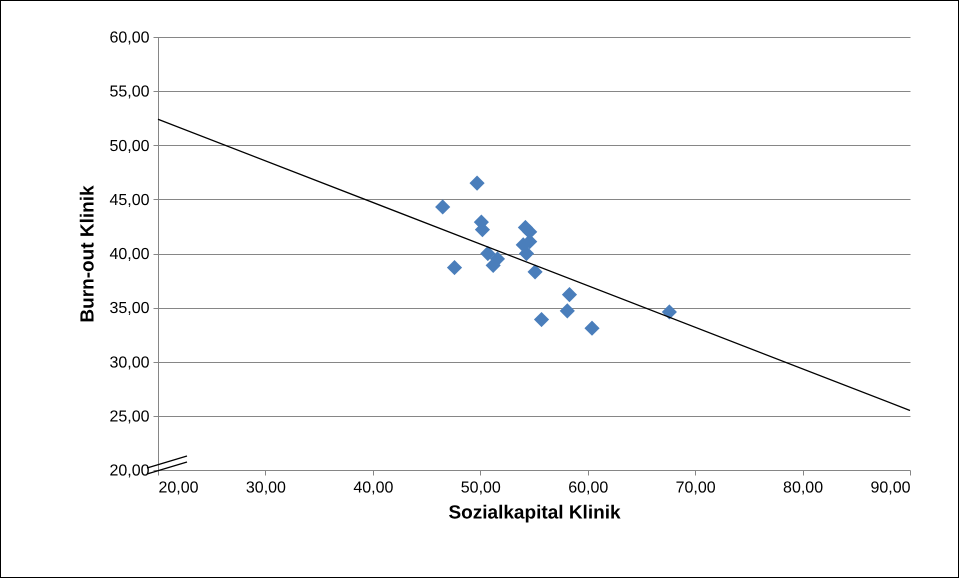 Image resolution: width=959 pixels, height=578 pixels. Describe the element at coordinates (129, 471) in the screenshot. I see `y-tick-label: 20,00` at that location.